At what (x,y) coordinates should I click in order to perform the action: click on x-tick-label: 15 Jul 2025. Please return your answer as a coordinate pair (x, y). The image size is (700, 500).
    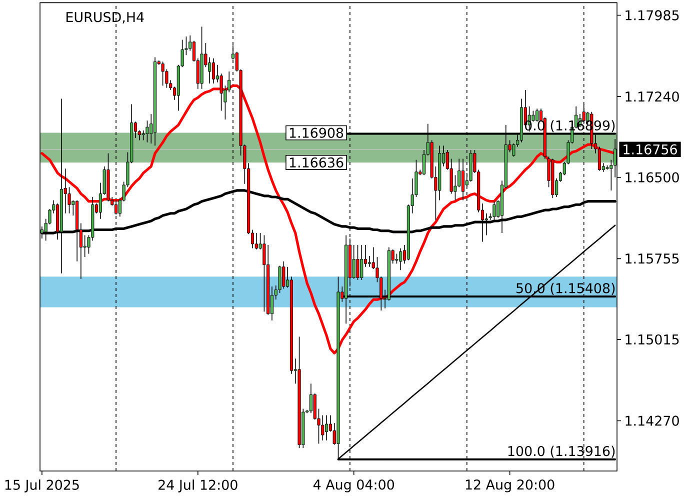
    Looking at the image, I should click on (42, 486).